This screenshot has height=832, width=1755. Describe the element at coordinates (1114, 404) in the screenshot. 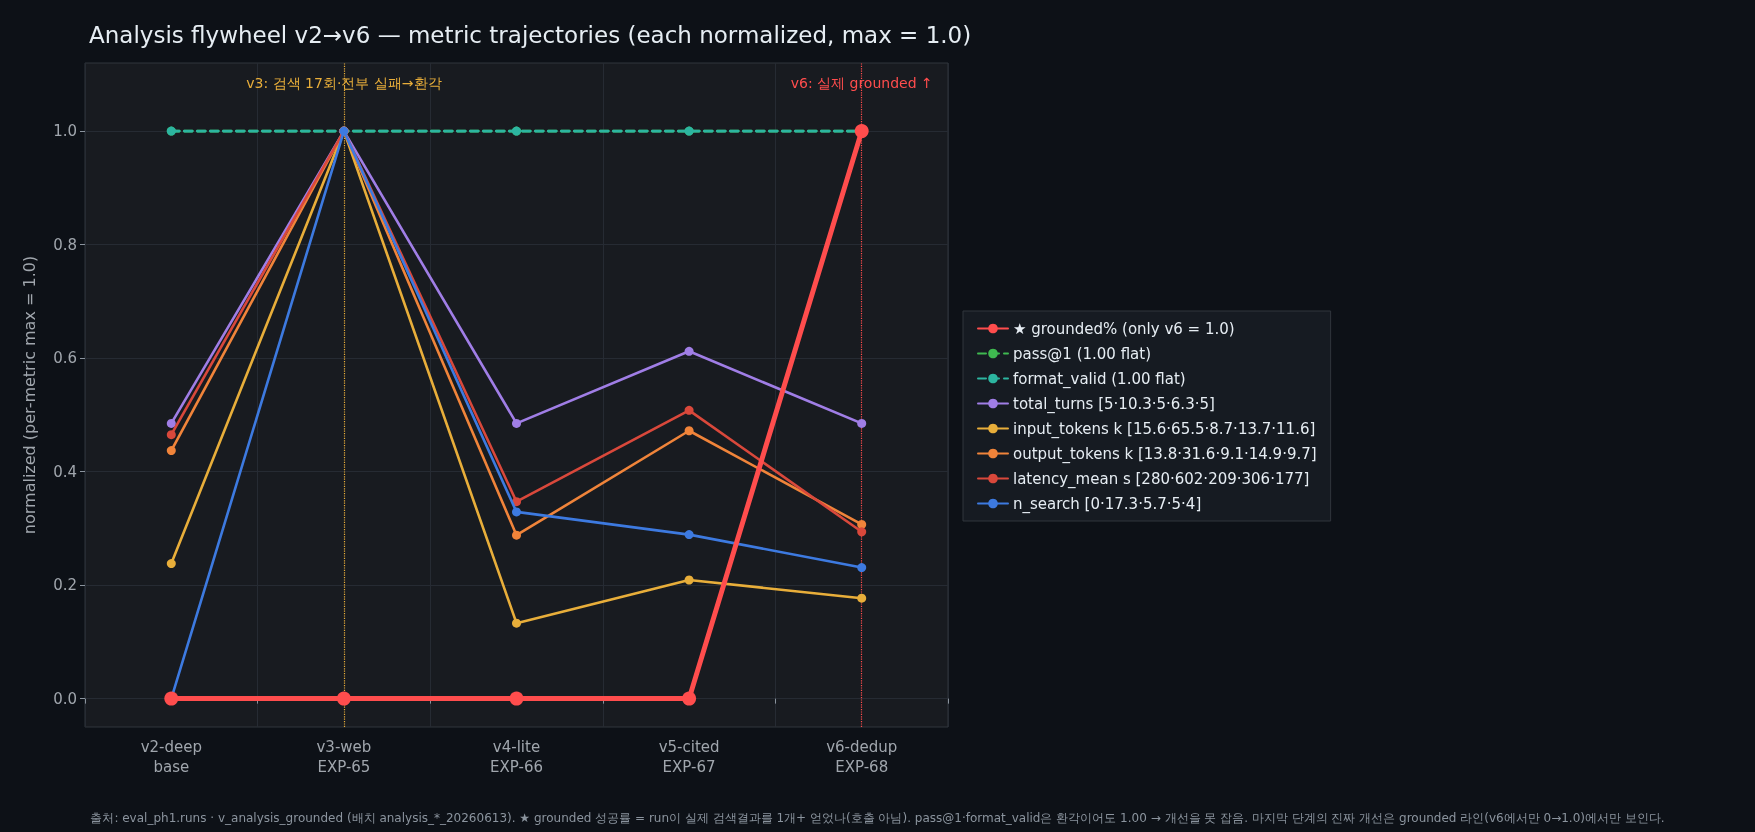

I see `legend-label: total_turns [5·10.3·5·6.3·5]` at that location.